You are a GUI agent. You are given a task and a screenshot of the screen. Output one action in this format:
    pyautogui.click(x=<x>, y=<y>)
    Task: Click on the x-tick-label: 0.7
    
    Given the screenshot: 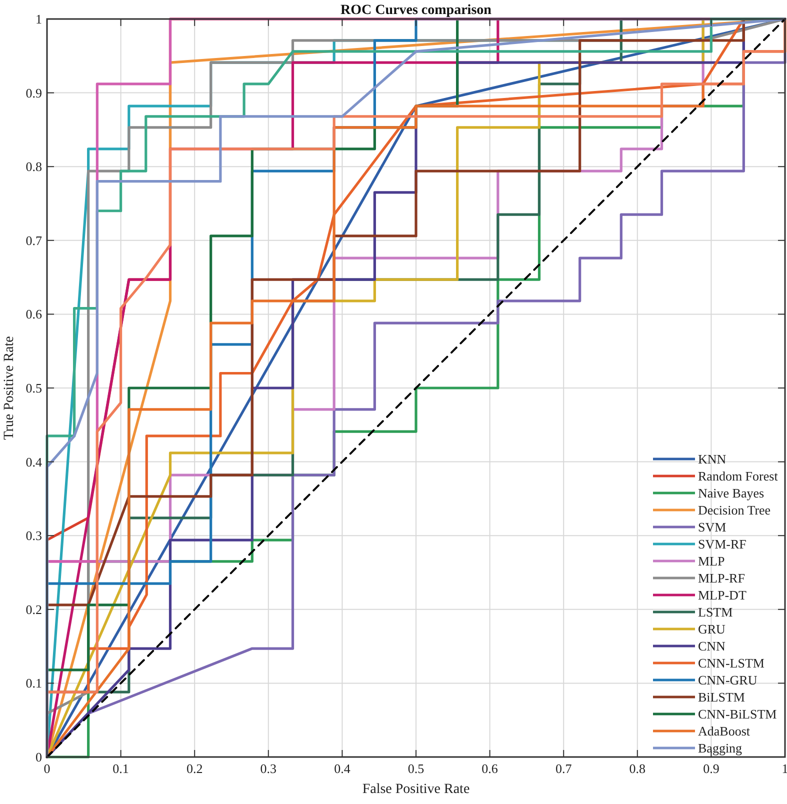 What is the action you would take?
    pyautogui.click(x=563, y=768)
    